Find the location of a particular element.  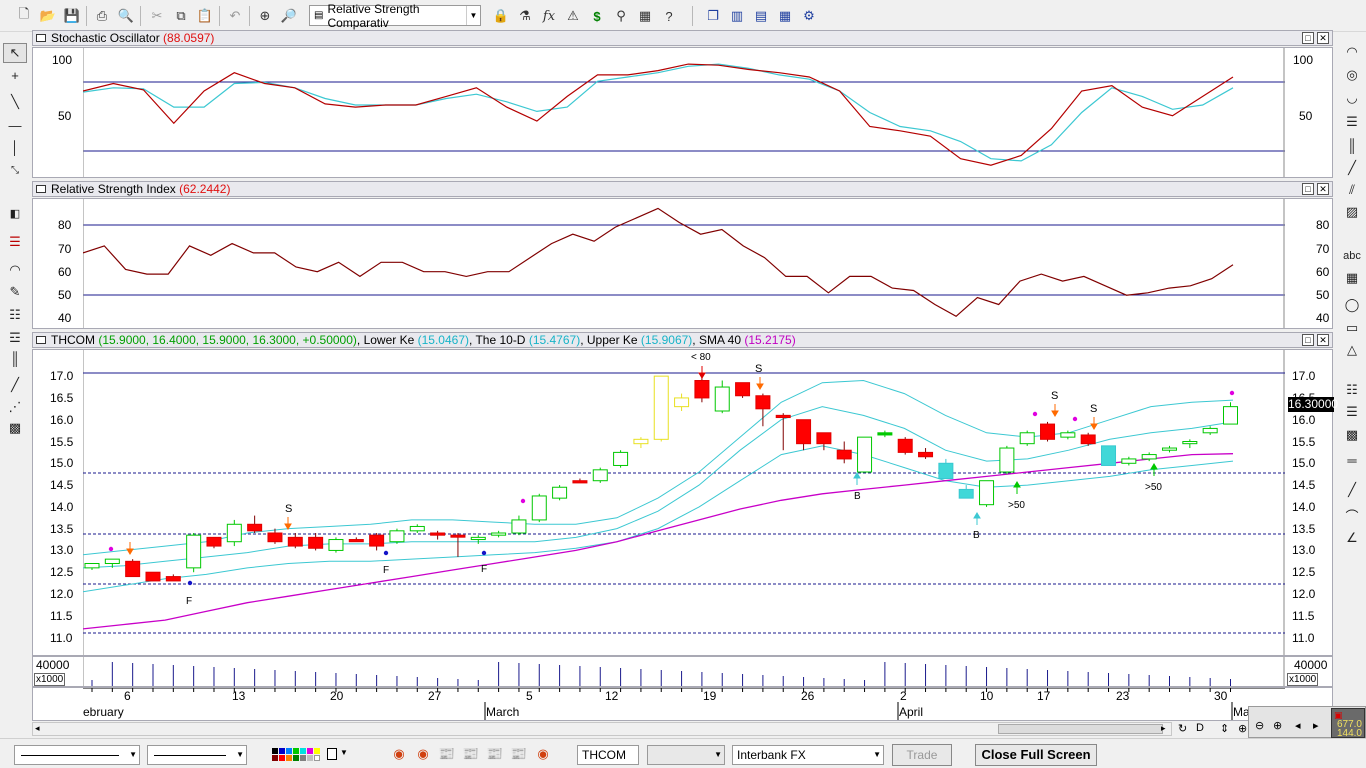

pointer-icon: ↖ is located at coordinates (15, 53).